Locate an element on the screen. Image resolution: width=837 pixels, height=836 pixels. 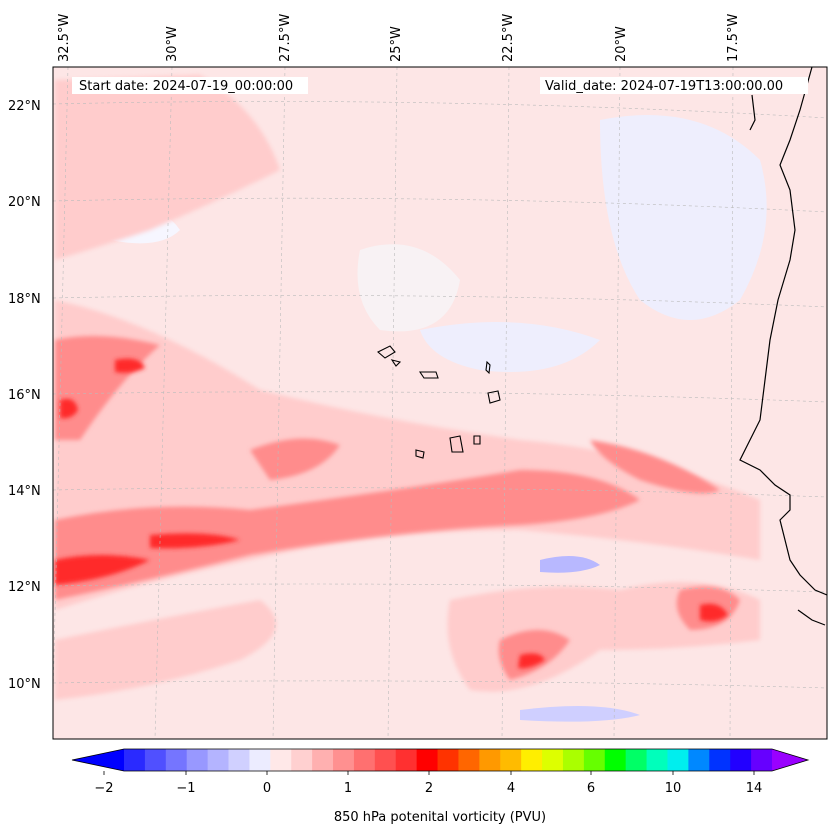
lat-label: 22°N is located at coordinates (24, 106).